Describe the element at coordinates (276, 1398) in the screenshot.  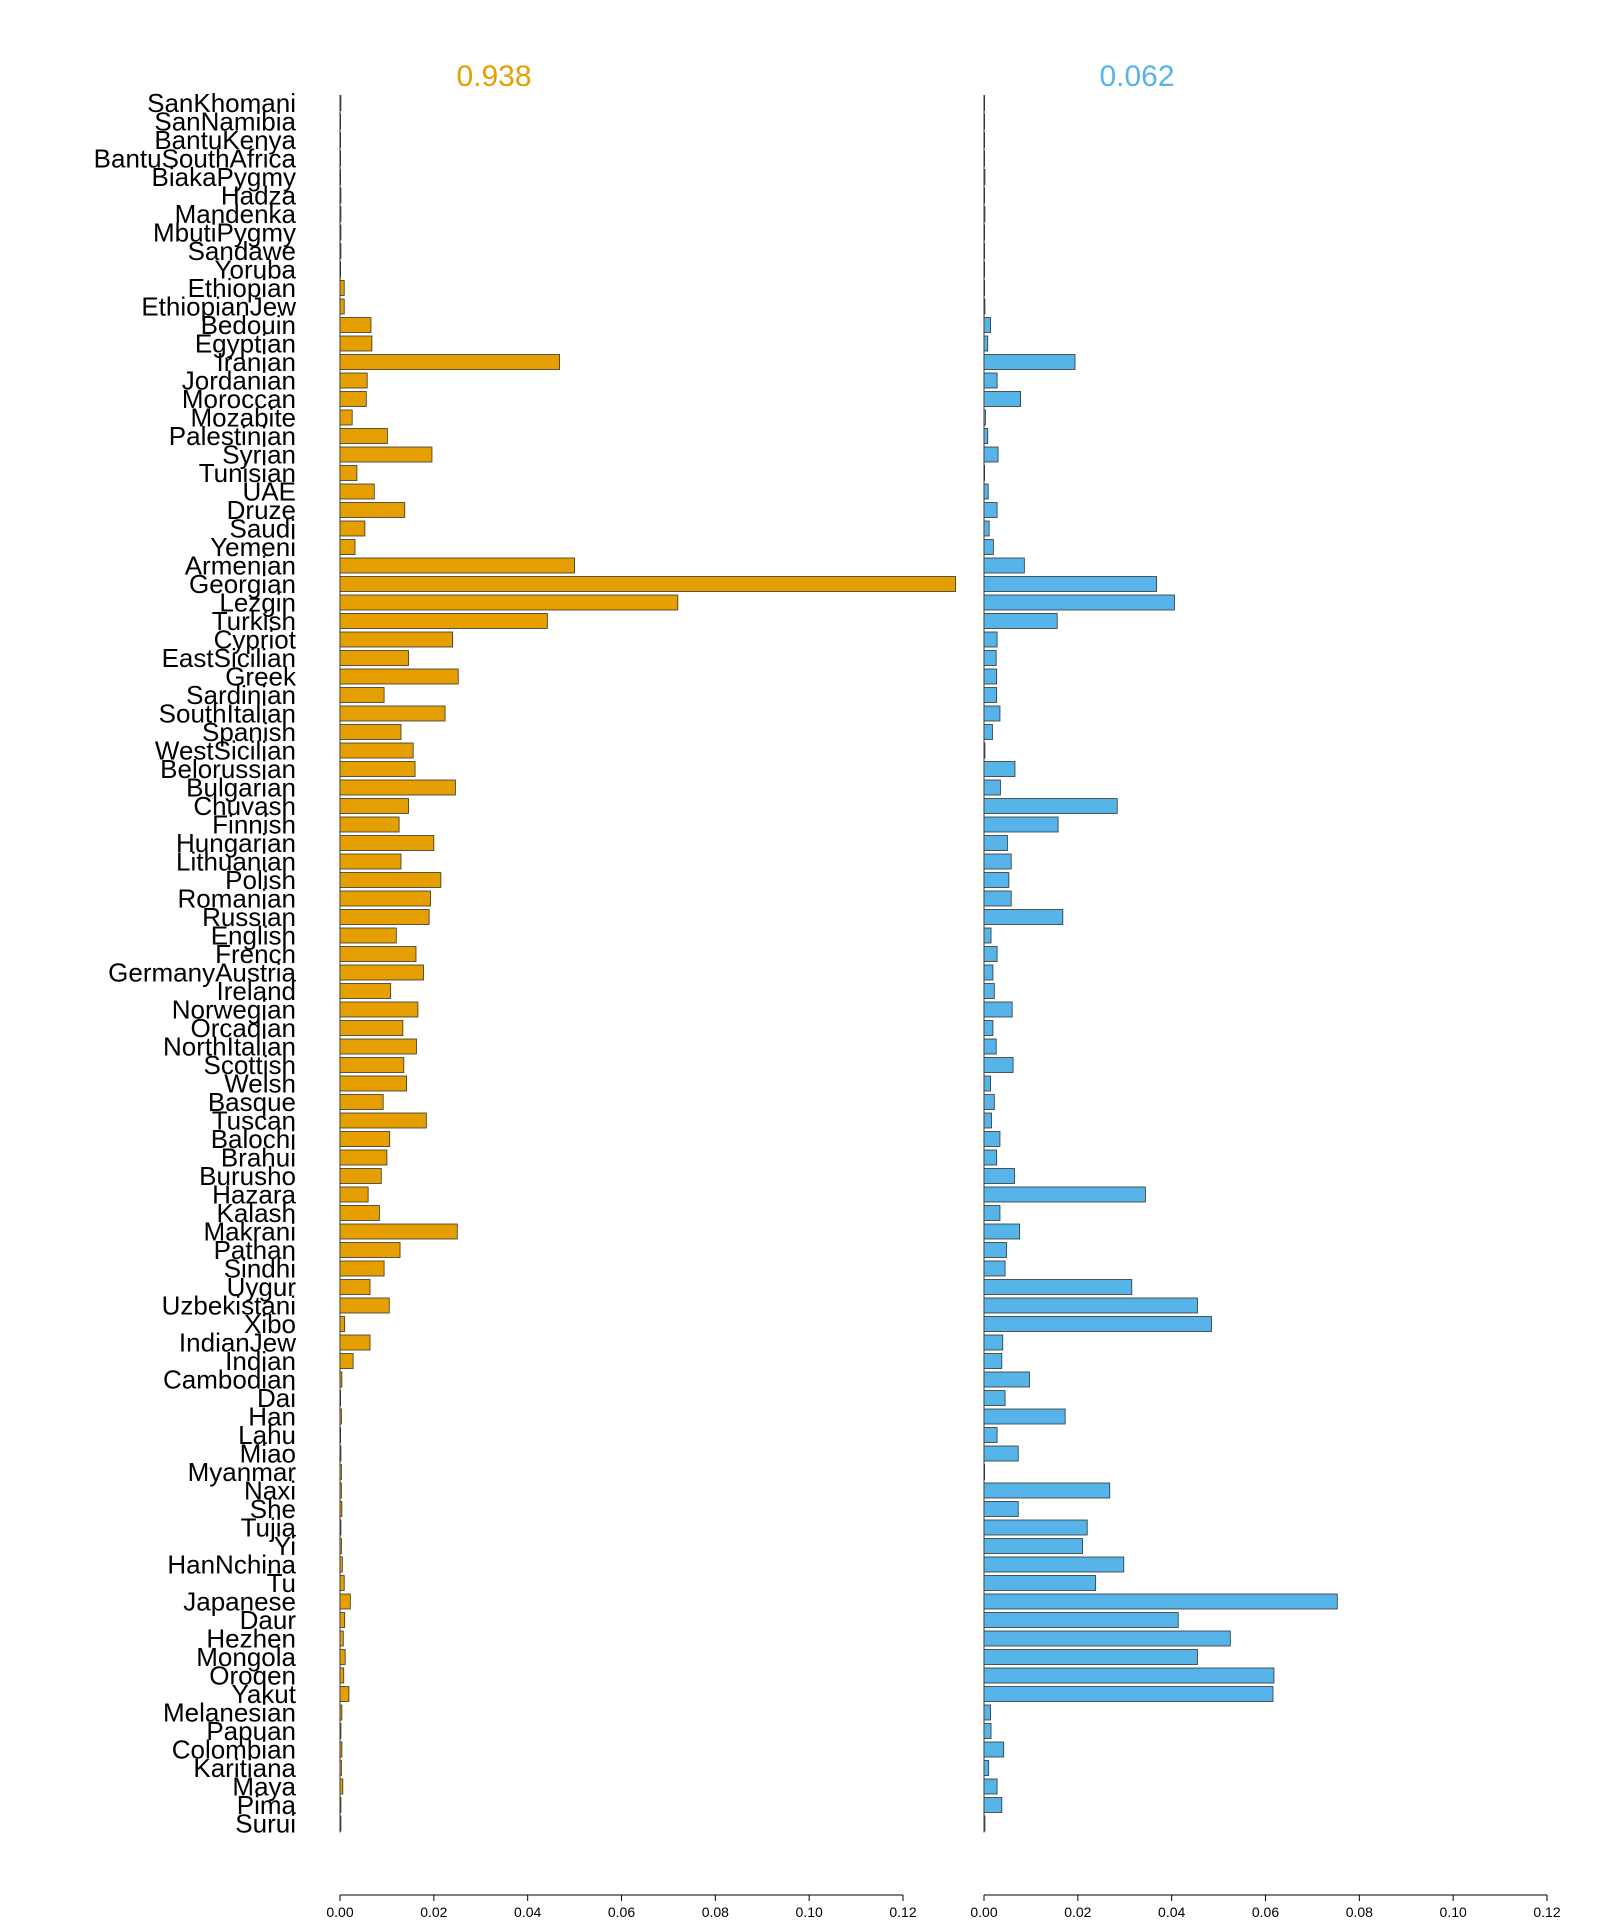
I see `category-label: Dai` at that location.